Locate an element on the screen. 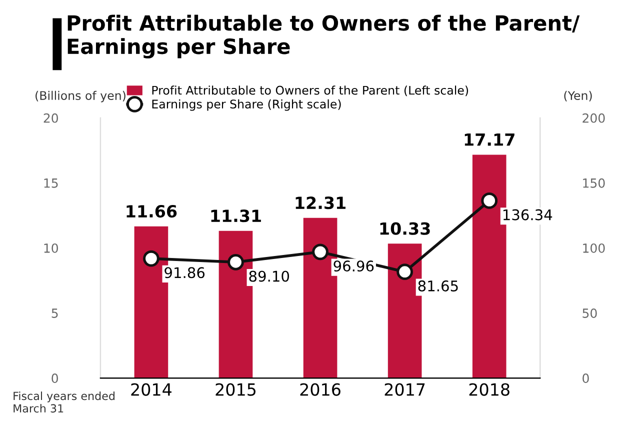 The height and width of the screenshot is (421, 628). x-tick-label: 2018 is located at coordinates (489, 389).